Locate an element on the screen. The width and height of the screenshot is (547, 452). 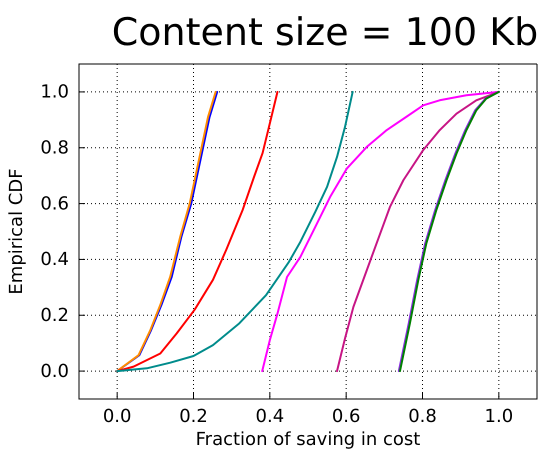
x-tick-label: 1.0 is located at coordinates (499, 416).